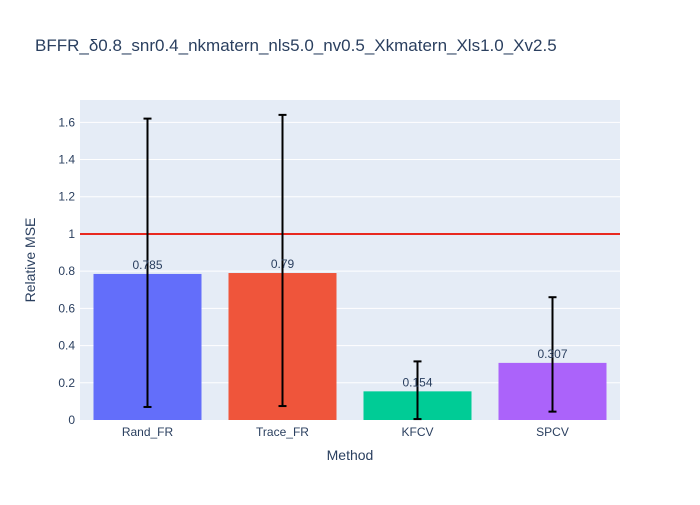  What do you see at coordinates (66, 197) in the screenshot?
I see `y-tick-label: 1.2` at bounding box center [66, 197].